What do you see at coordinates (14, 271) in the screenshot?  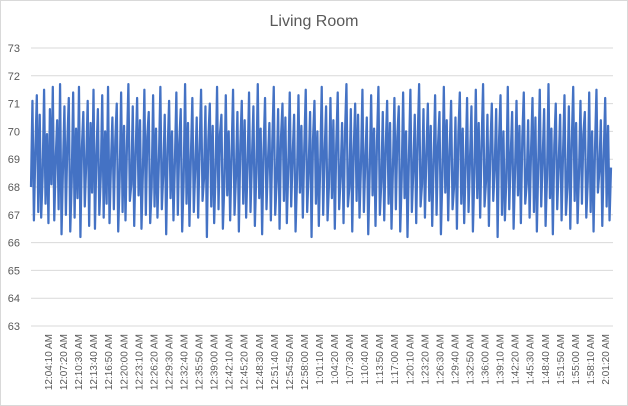 I see `y-tick-label: 65` at bounding box center [14, 271].